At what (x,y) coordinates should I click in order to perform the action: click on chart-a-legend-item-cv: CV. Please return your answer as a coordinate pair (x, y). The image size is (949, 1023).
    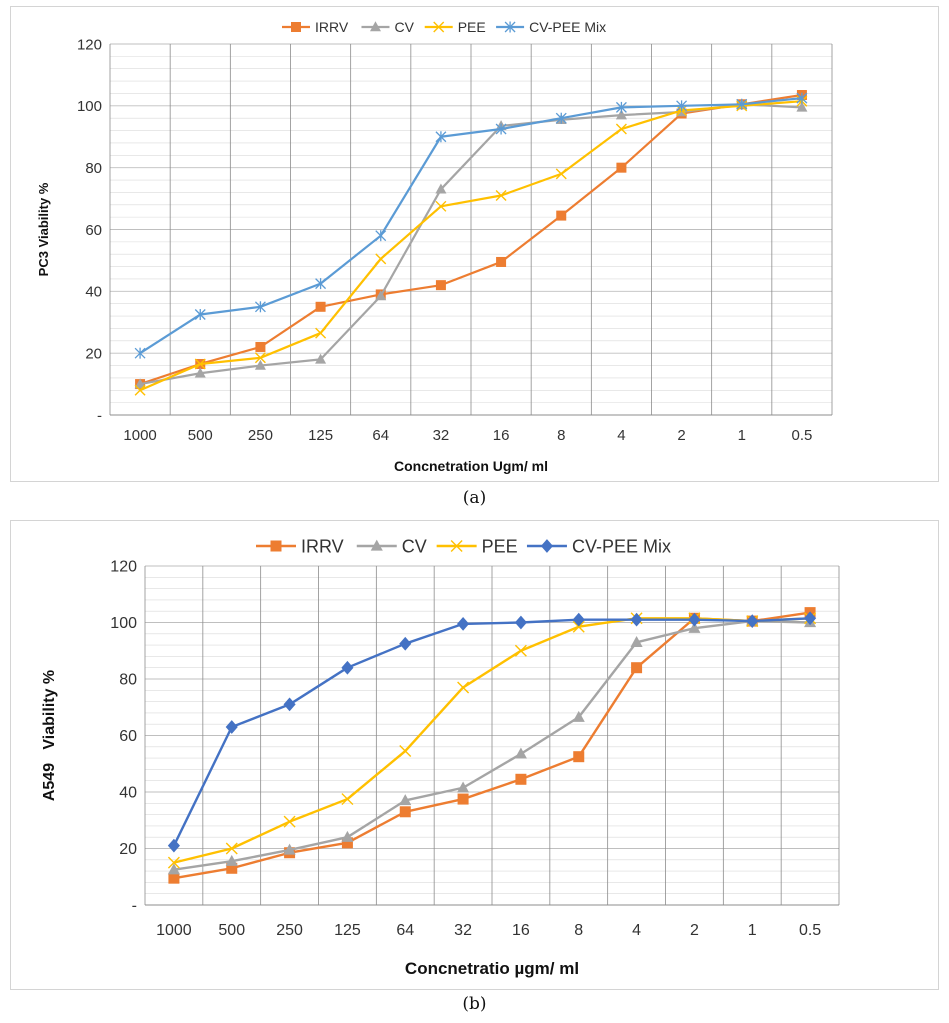
    Looking at the image, I should click on (388, 27).